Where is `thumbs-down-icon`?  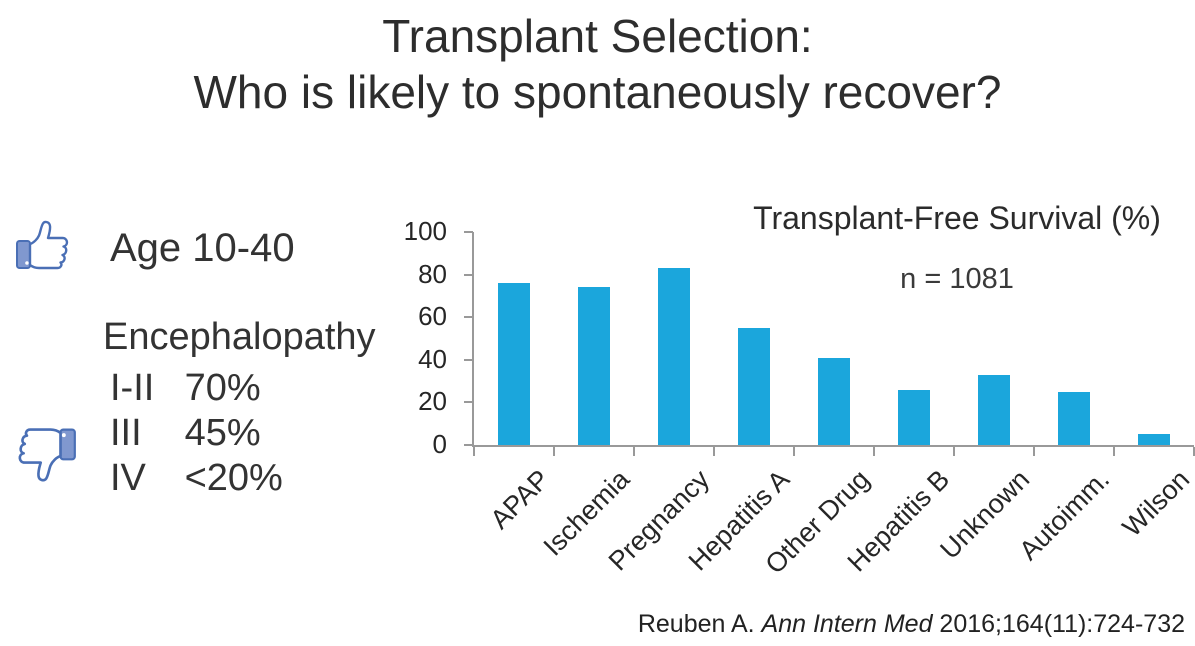 thumbs-down-icon is located at coordinates (44, 456).